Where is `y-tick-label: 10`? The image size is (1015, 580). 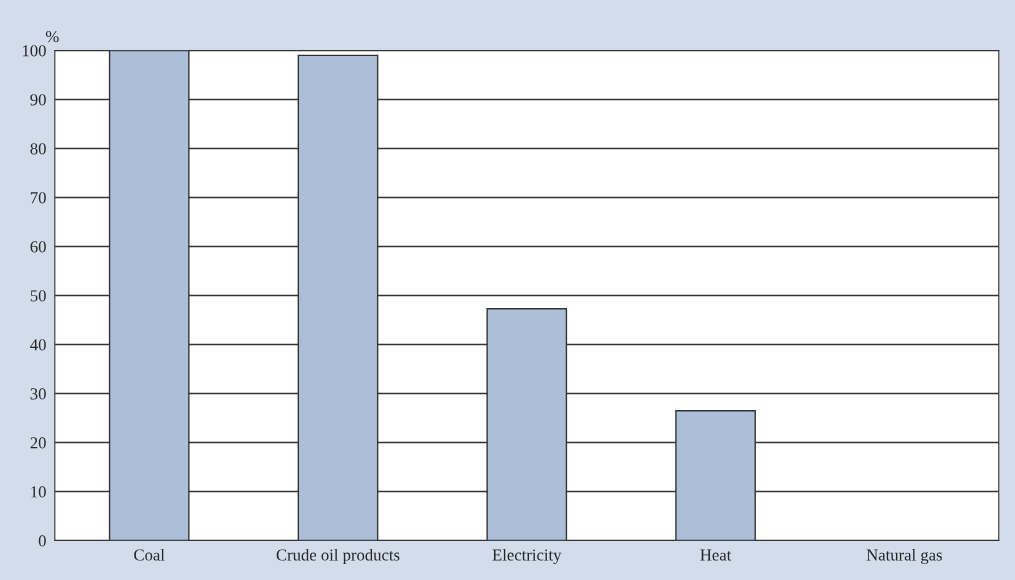
y-tick-label: 10 is located at coordinates (38, 492).